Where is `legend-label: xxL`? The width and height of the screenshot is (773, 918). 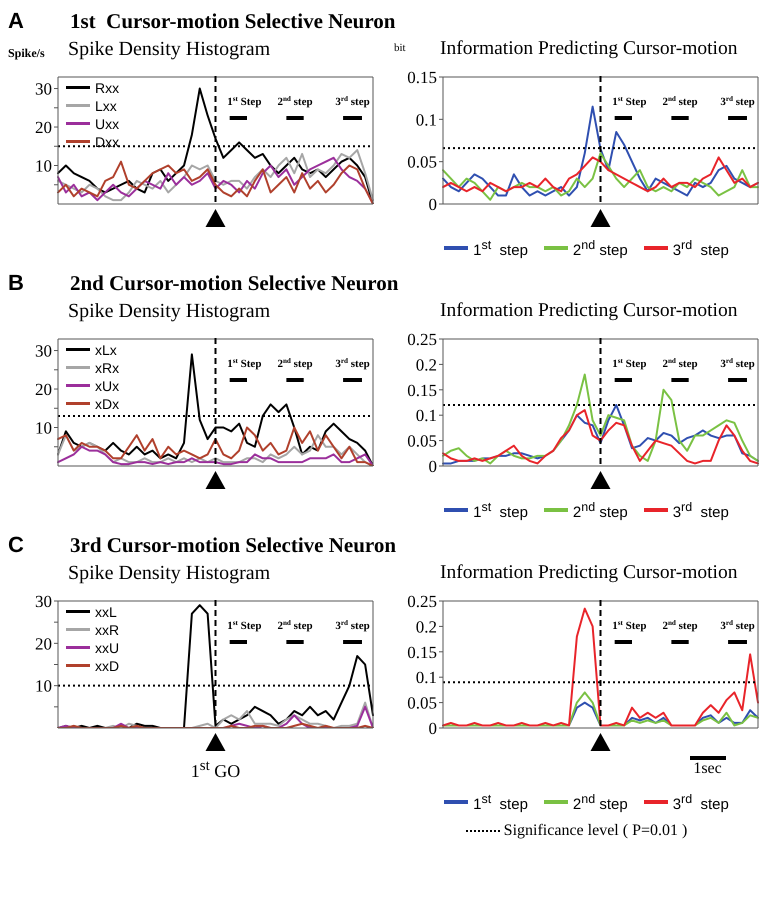
legend-label: xxL is located at coordinates (106, 612).